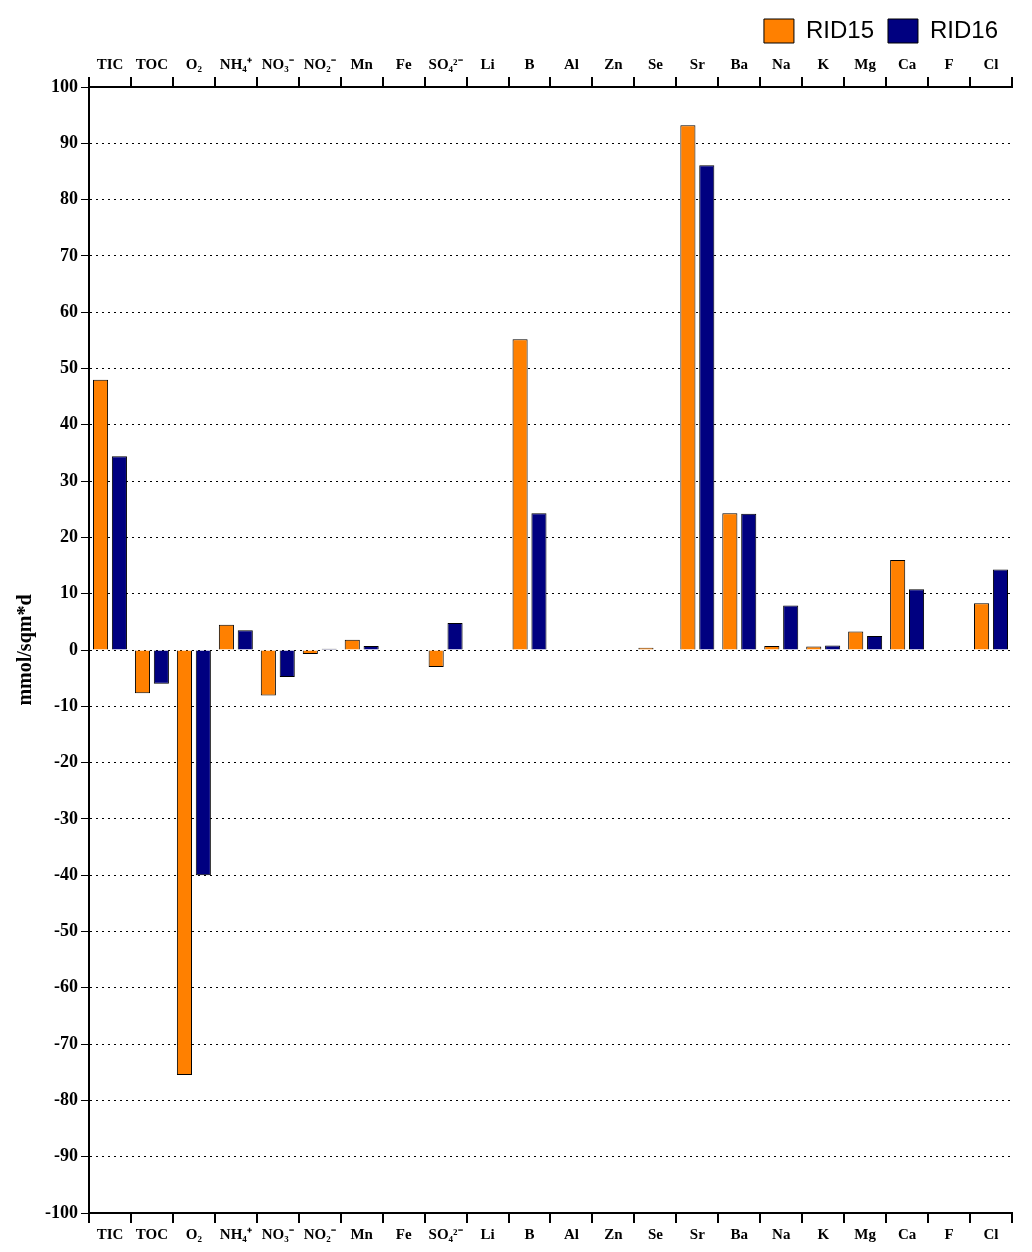 The height and width of the screenshot is (1252, 1032). Describe the element at coordinates (403, 63) in the screenshot. I see `category-label: Fe` at that location.